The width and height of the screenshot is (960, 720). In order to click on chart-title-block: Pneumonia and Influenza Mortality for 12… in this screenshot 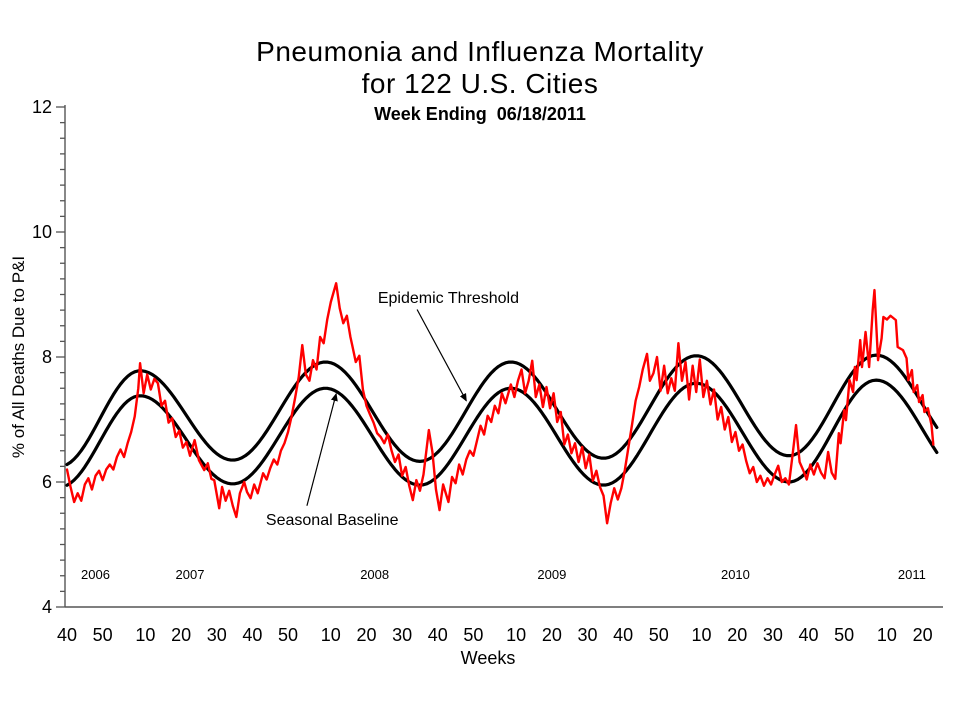, I will do `click(480, 80)`.